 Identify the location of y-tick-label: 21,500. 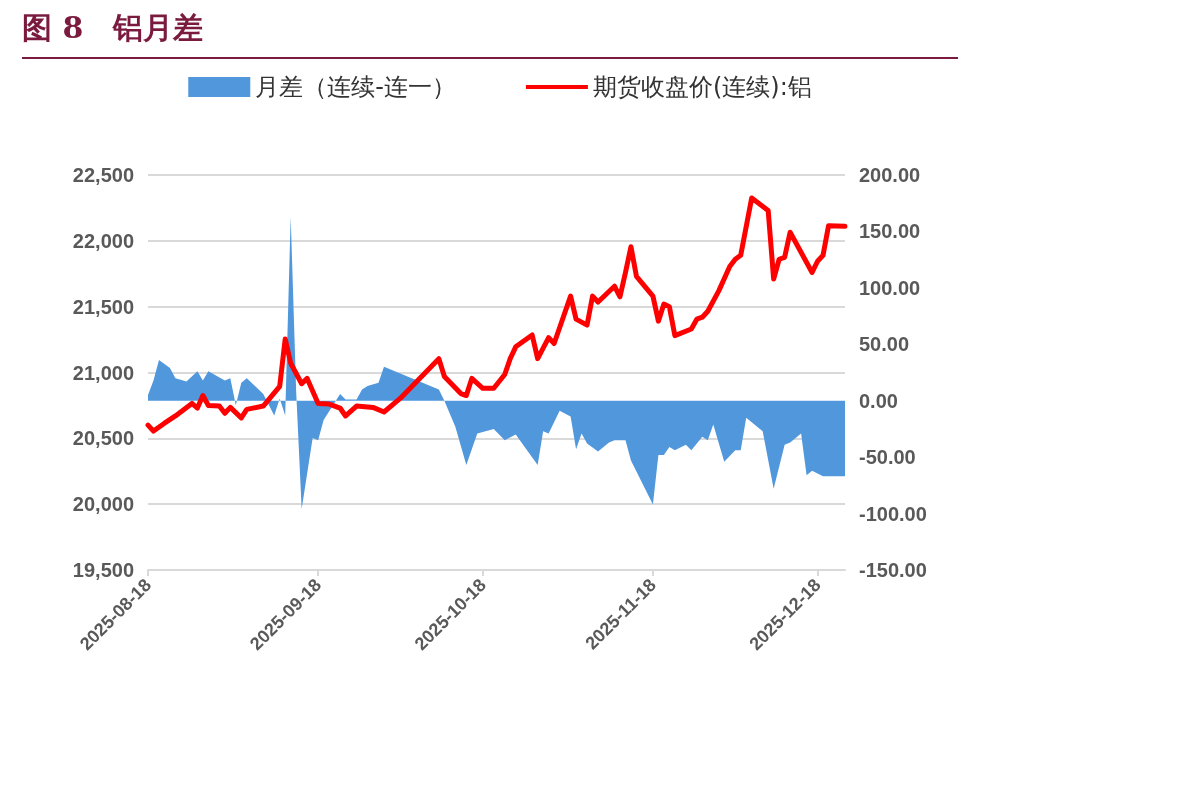
(103, 306).